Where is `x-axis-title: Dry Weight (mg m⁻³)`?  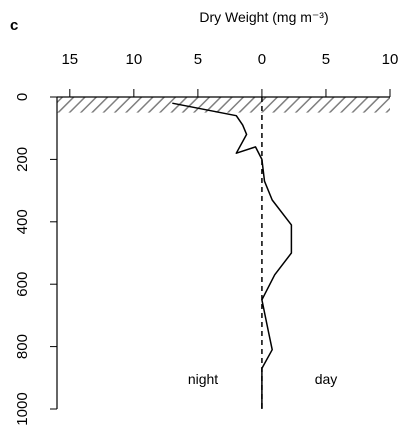
x-axis-title: Dry Weight (mg m⁻³) is located at coordinates (263, 17).